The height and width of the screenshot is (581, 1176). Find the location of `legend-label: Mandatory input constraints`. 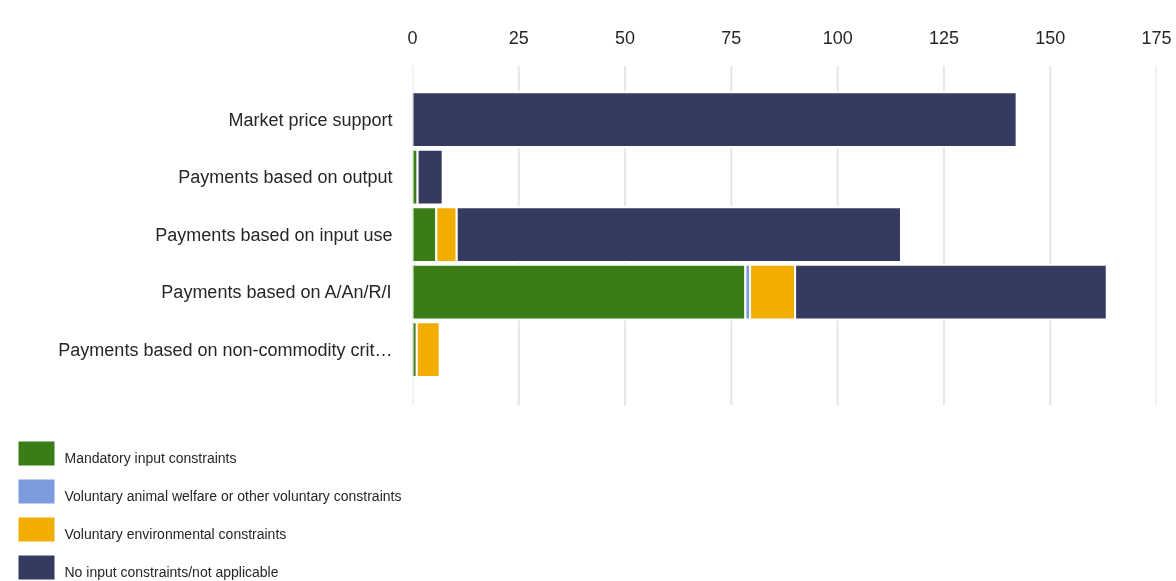

legend-label: Mandatory input constraints is located at coordinates (150, 457).